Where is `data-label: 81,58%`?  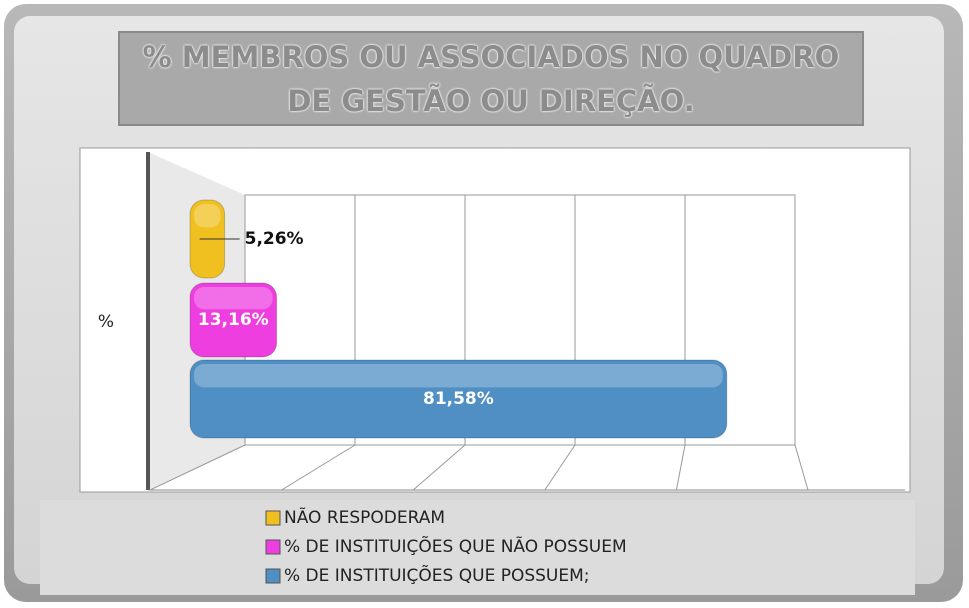
data-label: 81,58% is located at coordinates (458, 399).